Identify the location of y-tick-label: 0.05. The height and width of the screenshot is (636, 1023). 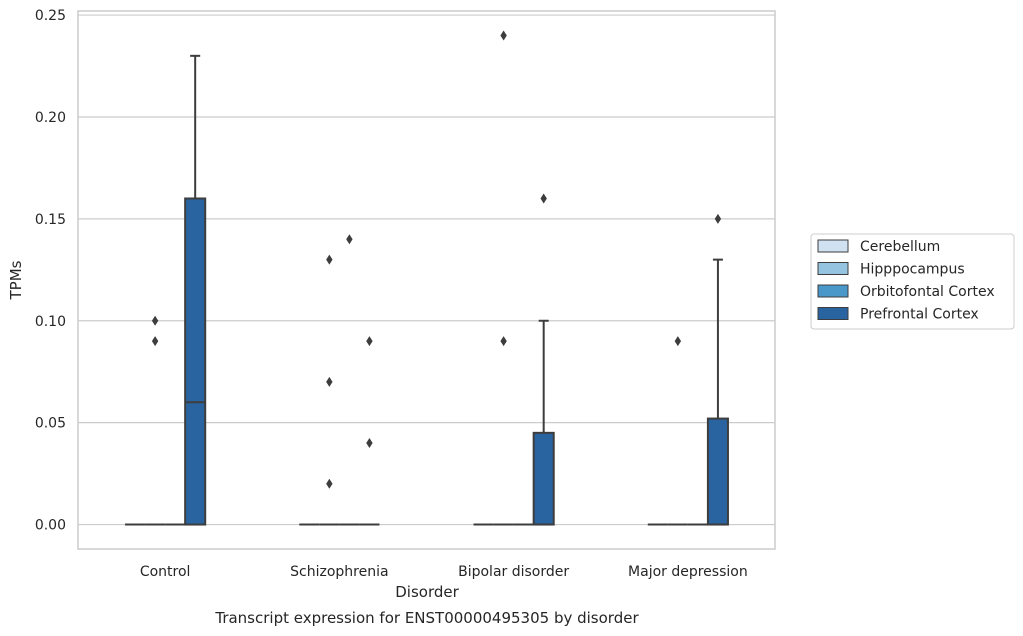
(50, 424).